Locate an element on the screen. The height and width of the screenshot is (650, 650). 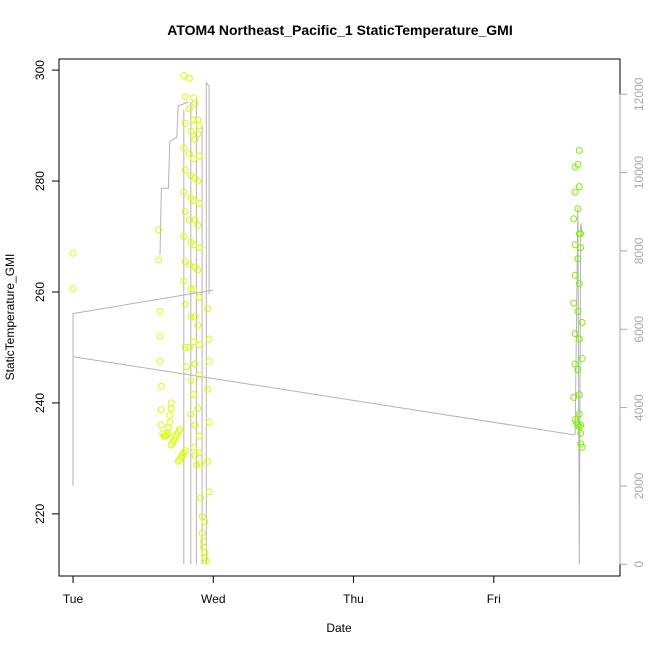
y2-tick-label: 10000 is located at coordinates (639, 173).